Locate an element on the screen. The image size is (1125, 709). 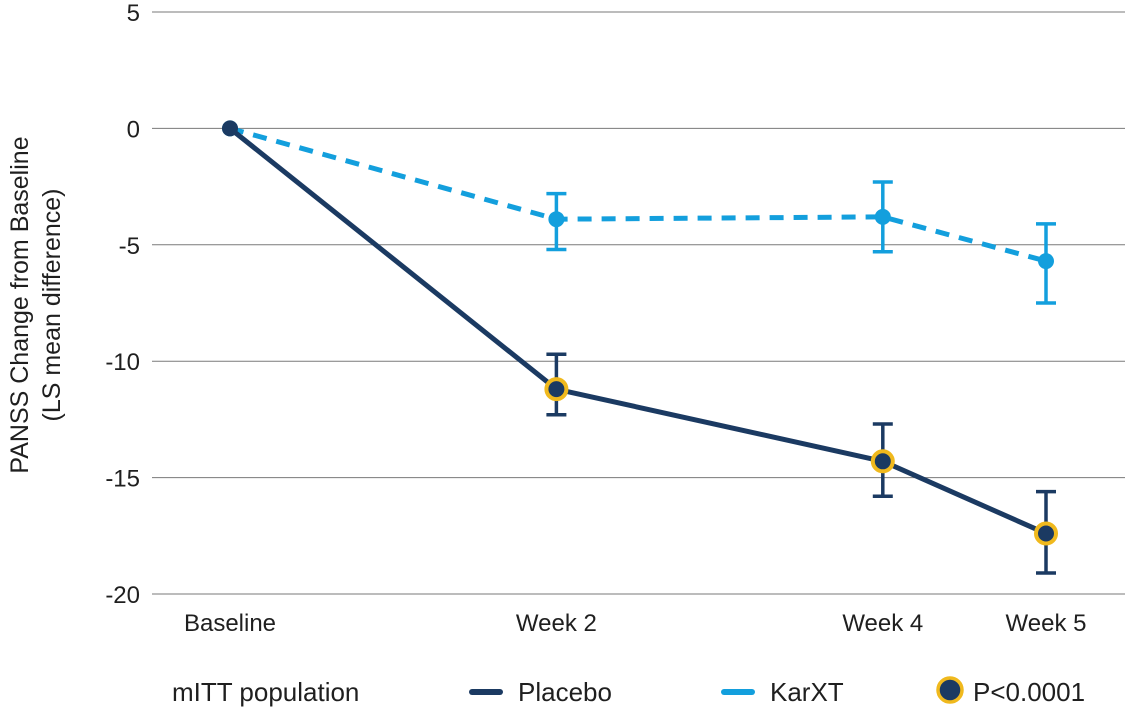
y-tick-label: -5 is located at coordinates (129, 246).